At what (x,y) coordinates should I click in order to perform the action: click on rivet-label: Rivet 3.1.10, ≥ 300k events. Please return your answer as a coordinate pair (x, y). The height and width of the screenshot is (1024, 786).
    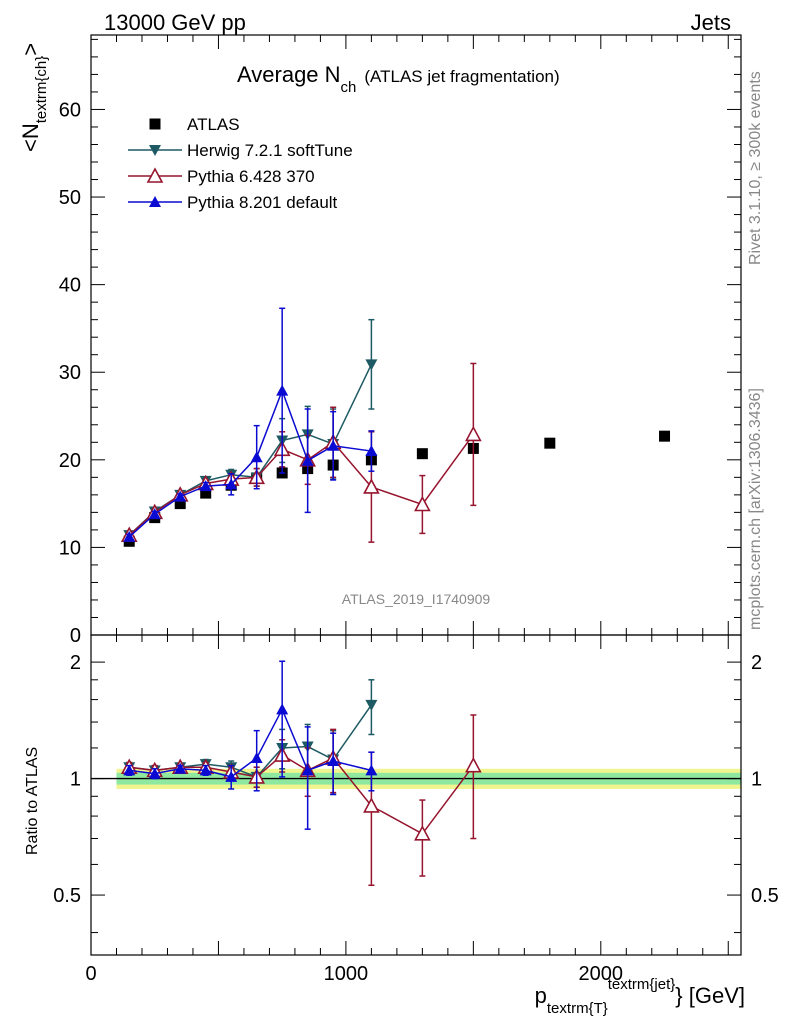
    Looking at the image, I should click on (755, 168).